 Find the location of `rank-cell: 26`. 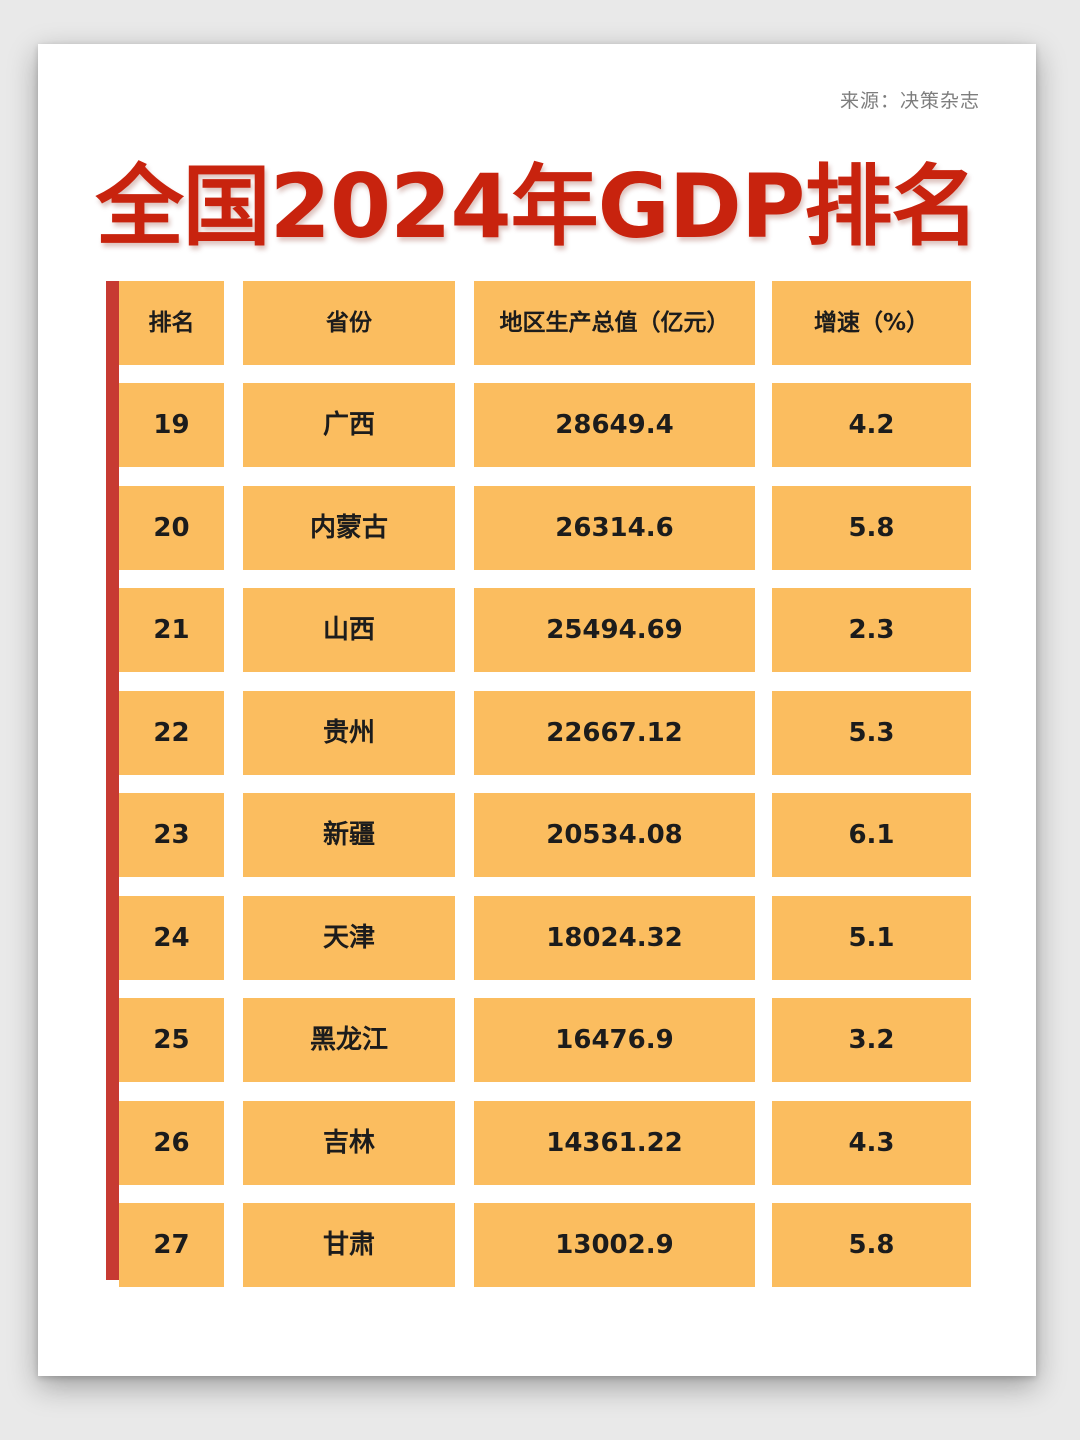

rank-cell: 26 is located at coordinates (171, 1143).